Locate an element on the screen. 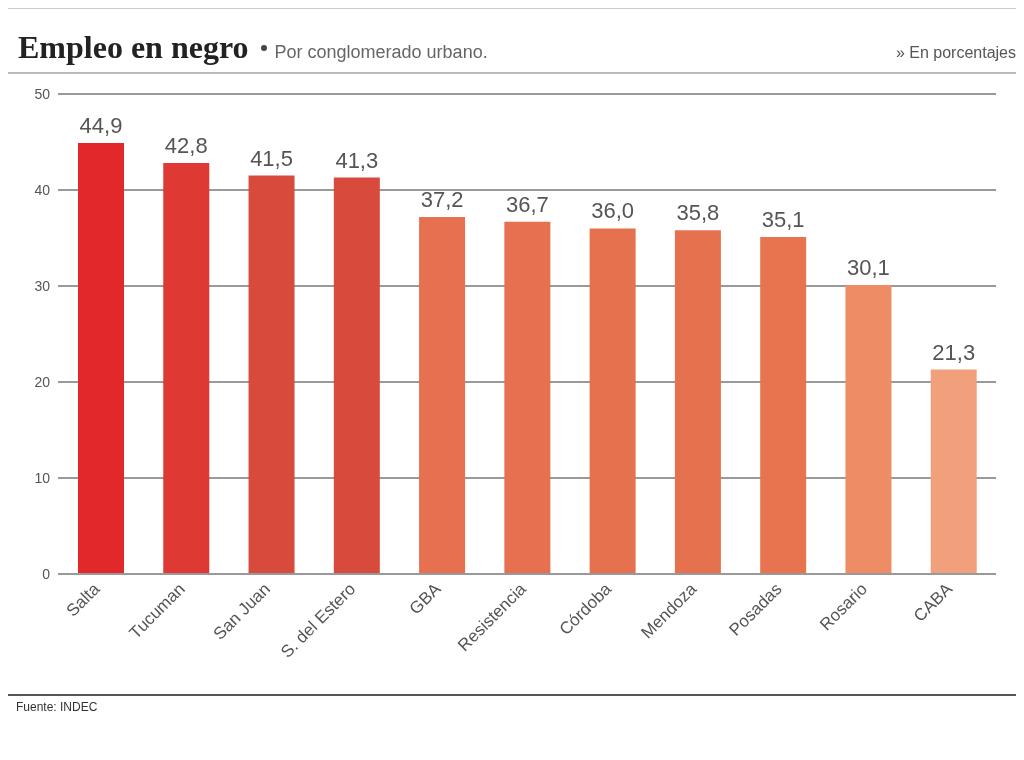 This screenshot has width=1024, height=760. data-label: 35,8 is located at coordinates (698, 213).